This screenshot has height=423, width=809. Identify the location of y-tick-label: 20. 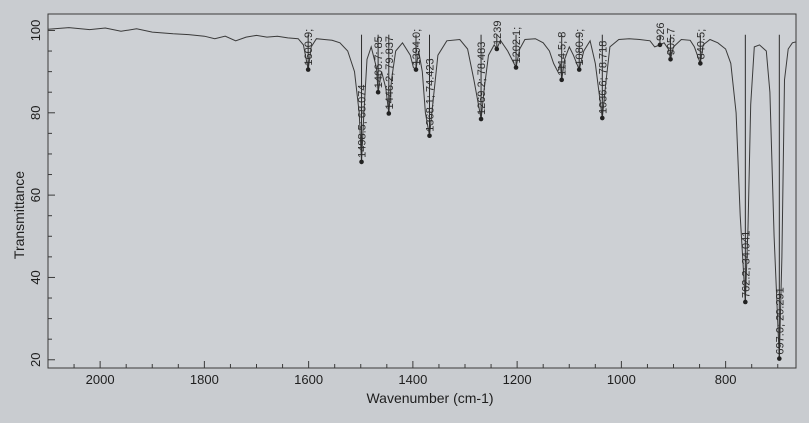
(35, 360).